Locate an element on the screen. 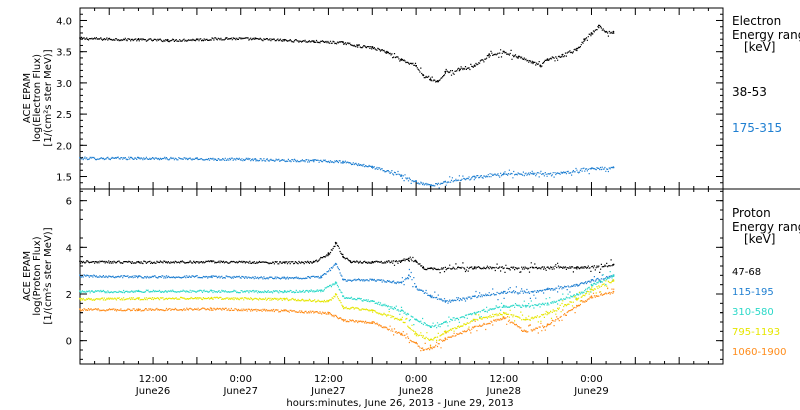 The image size is (800, 410). legend-entry: 47-68 is located at coordinates (746, 272).